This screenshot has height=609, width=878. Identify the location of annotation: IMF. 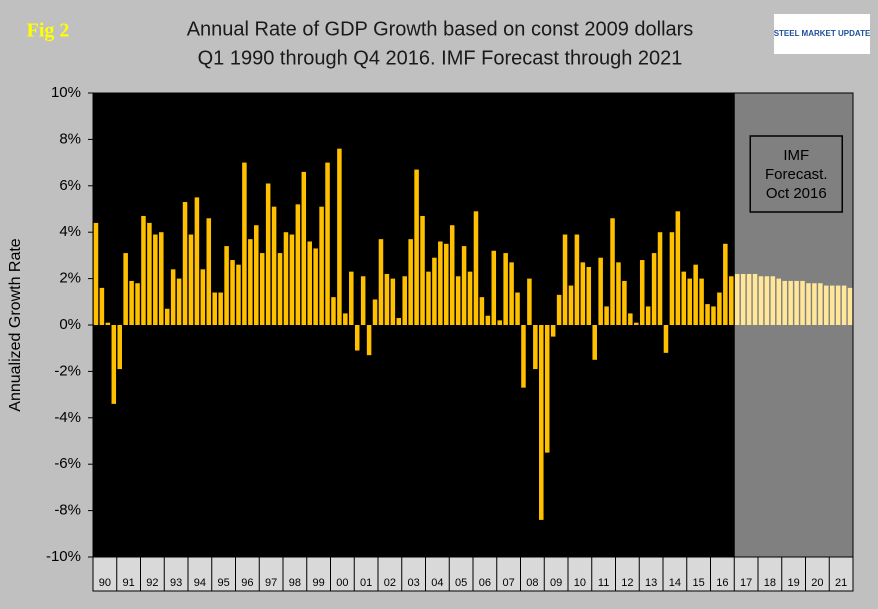
(796, 155).